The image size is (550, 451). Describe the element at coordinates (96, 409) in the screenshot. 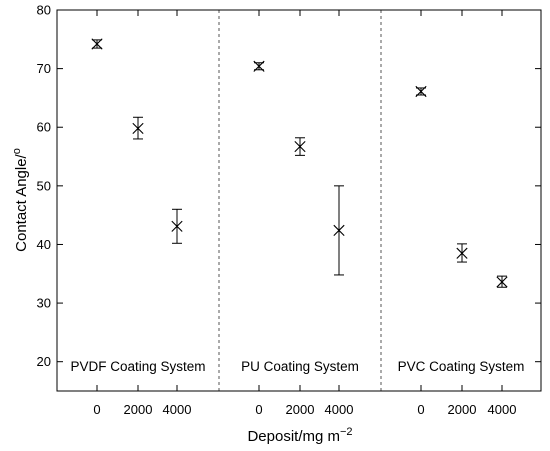

I see `x-tick-label-1-0: 0` at that location.